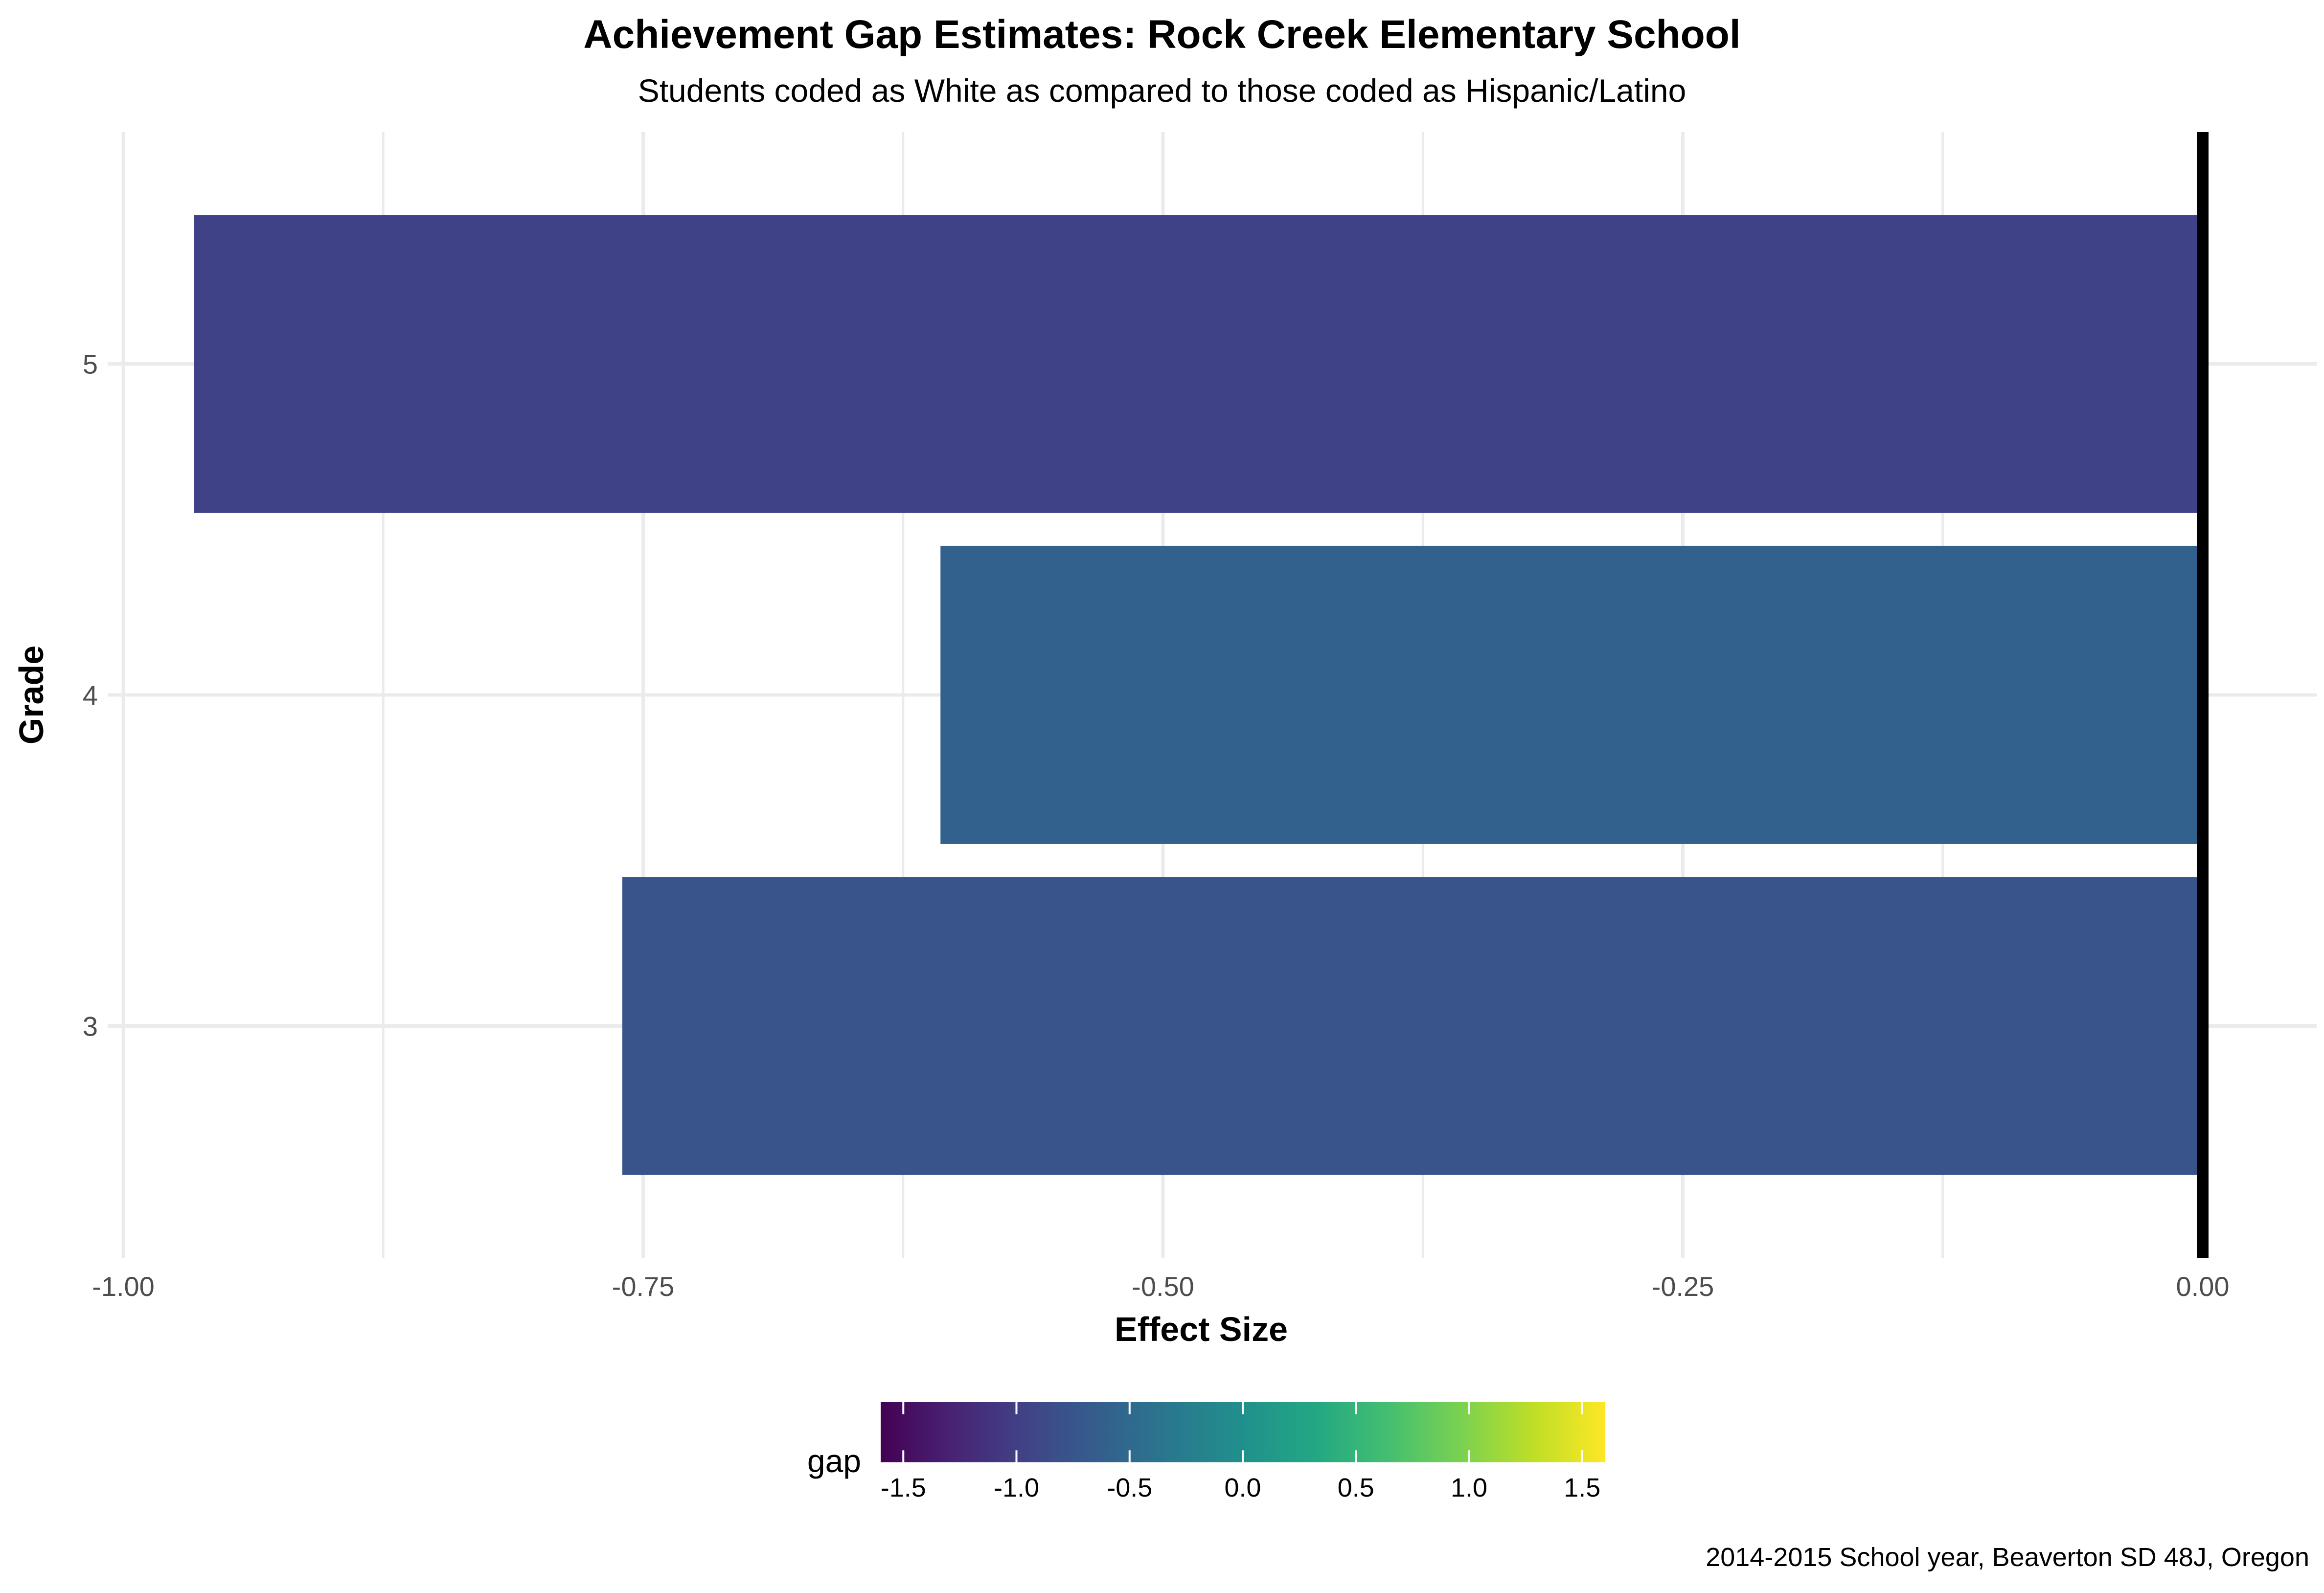 The height and width of the screenshot is (1593, 2324). I want to click on legend: gap -1.5 -1.0 -0.5 0.0 0.5 1.0 1.5, so click(1206, 1452).